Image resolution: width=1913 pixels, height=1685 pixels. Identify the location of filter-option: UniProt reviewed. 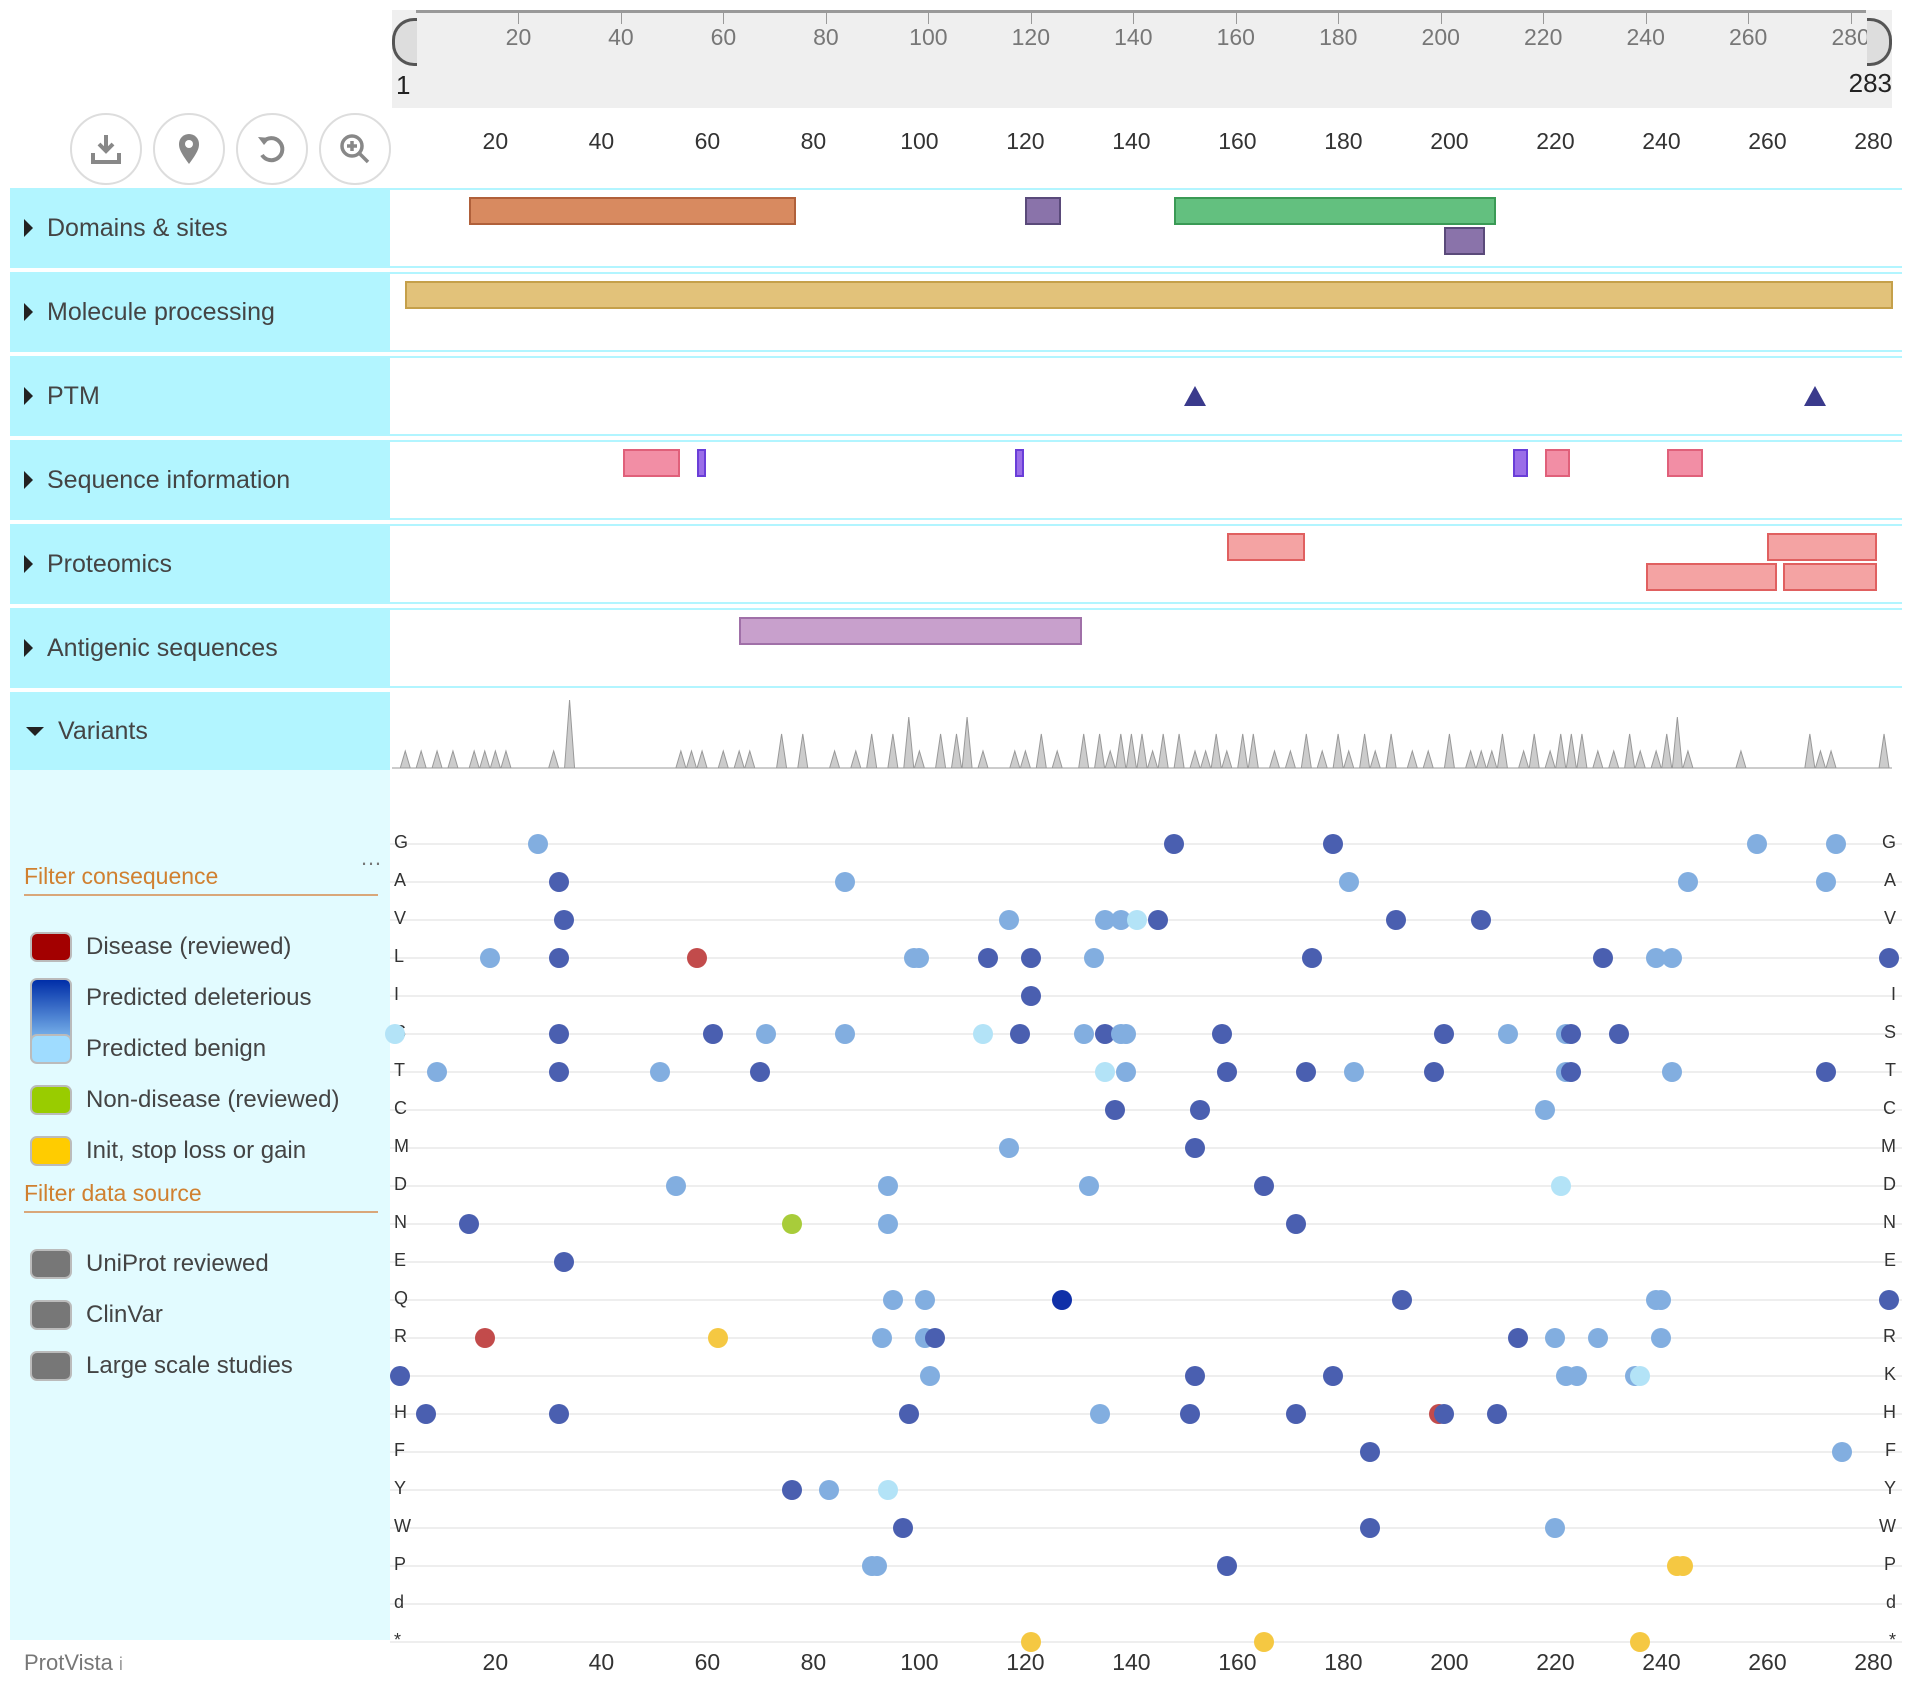
(149, 1264).